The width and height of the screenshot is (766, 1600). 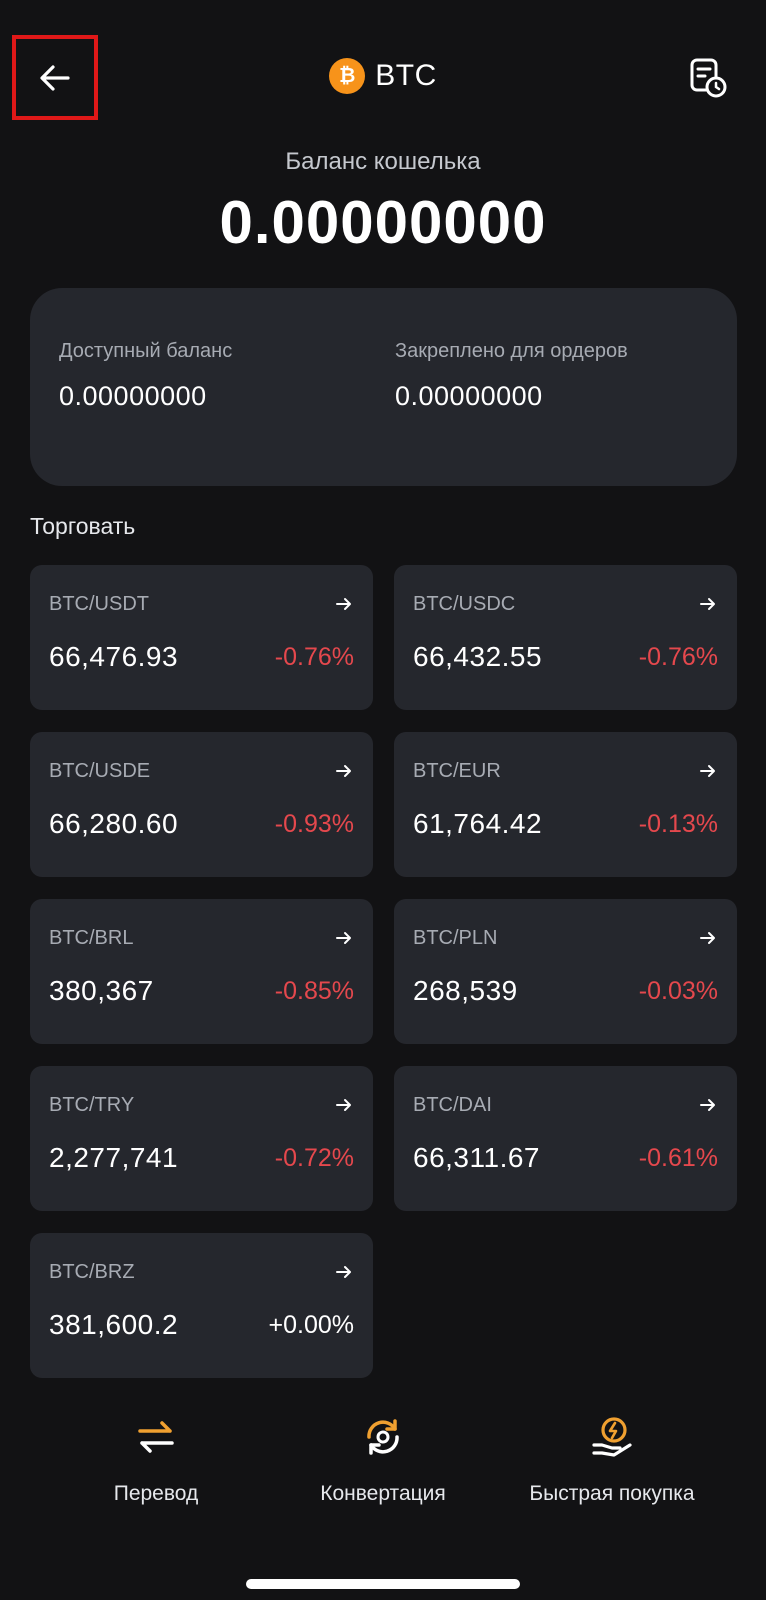 I want to click on back-button, so click(x=55, y=77).